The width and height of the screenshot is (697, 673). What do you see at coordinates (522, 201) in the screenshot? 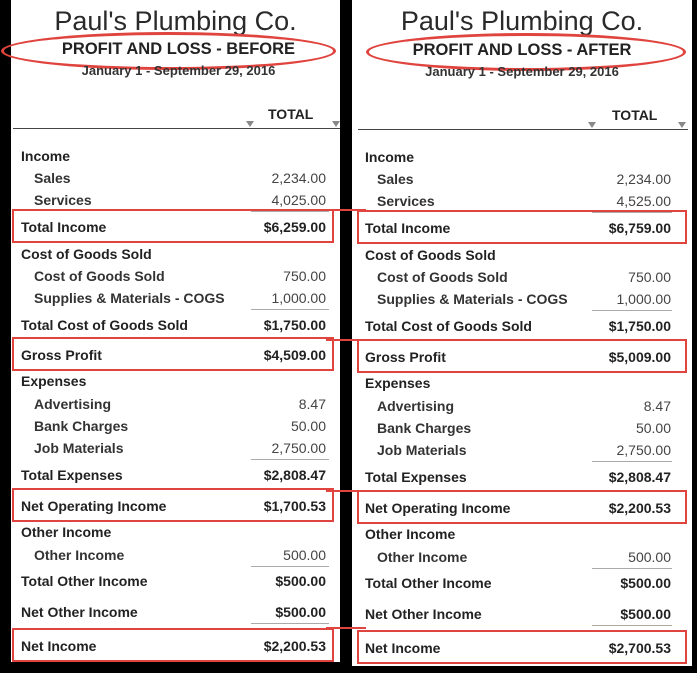
I see `report-row: Services 4,525.00` at bounding box center [522, 201].